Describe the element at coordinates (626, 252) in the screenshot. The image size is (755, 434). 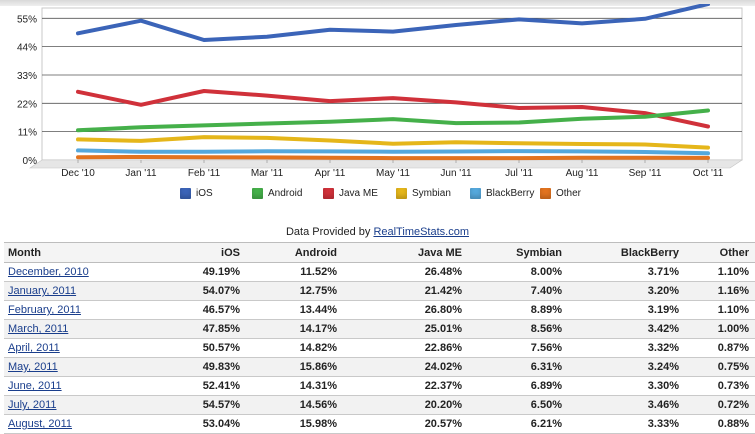
I see `column-header: BlackBerry` at that location.